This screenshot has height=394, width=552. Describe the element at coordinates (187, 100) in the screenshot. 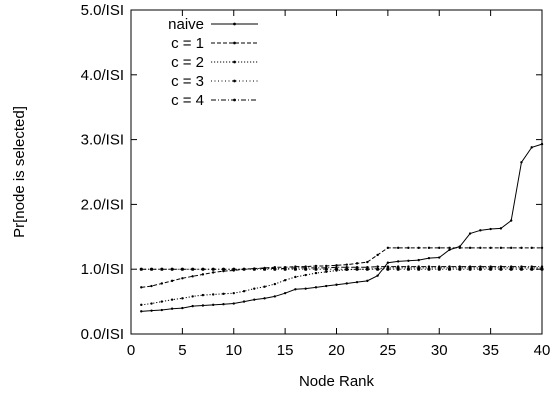

I see `legend-label: c = 4` at that location.